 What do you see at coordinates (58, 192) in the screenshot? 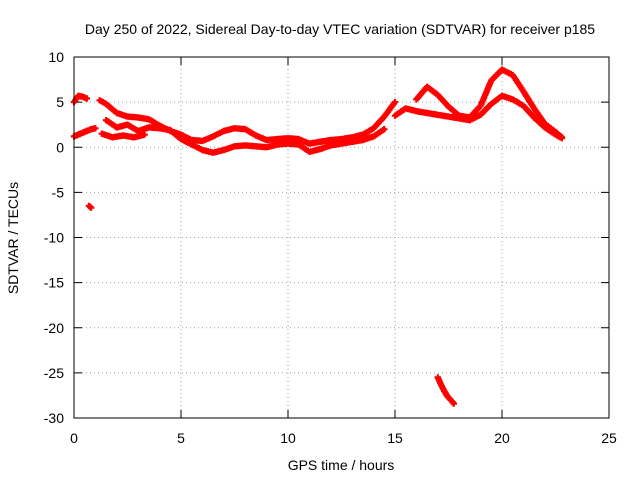
I see `y-tick-label: -5` at bounding box center [58, 192].